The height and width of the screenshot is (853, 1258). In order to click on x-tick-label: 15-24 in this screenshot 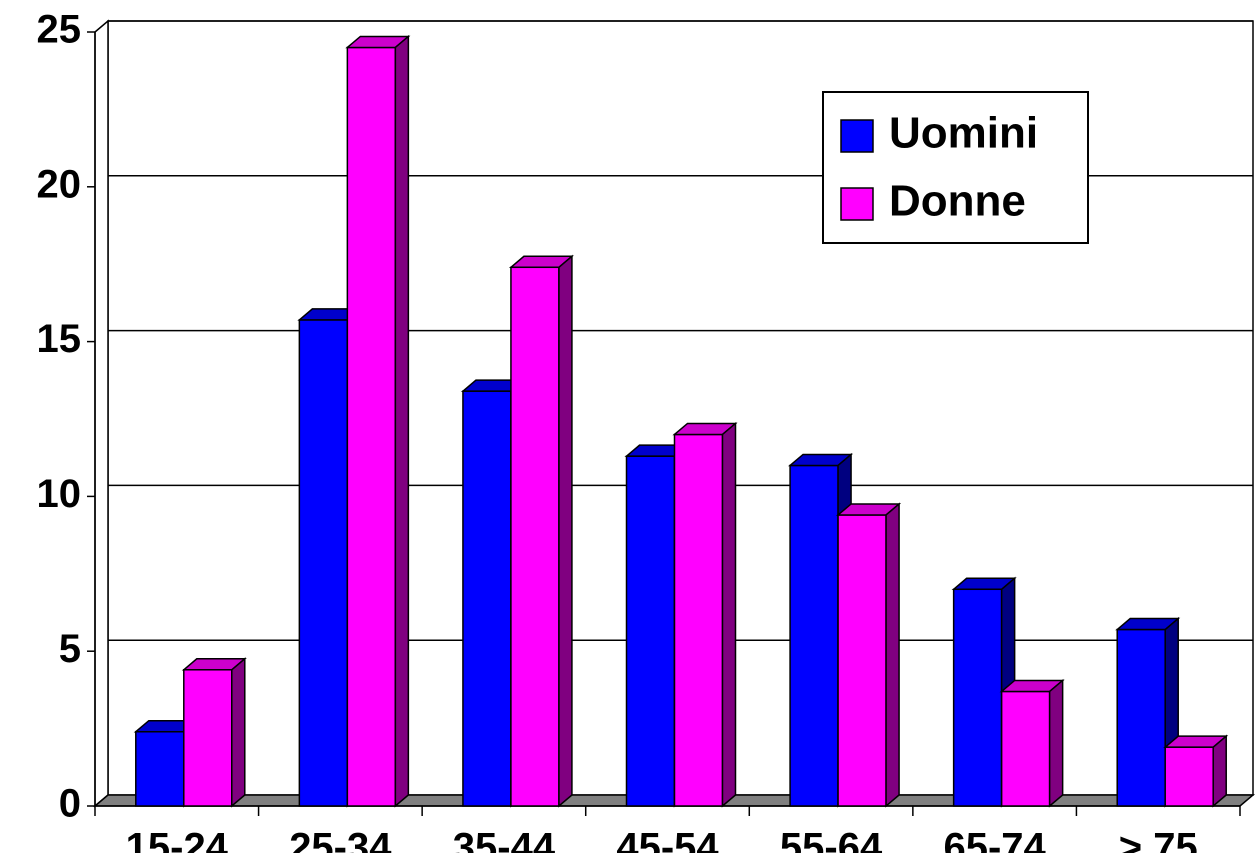, I will do `click(177, 839)`.